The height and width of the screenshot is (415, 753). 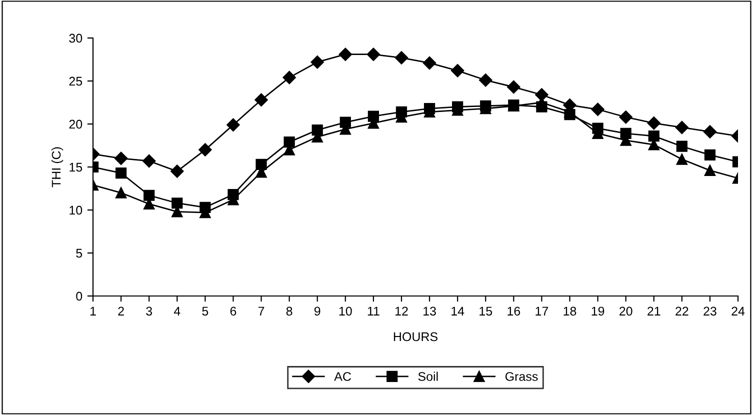 I want to click on x-tick-label: 9, so click(x=317, y=311).